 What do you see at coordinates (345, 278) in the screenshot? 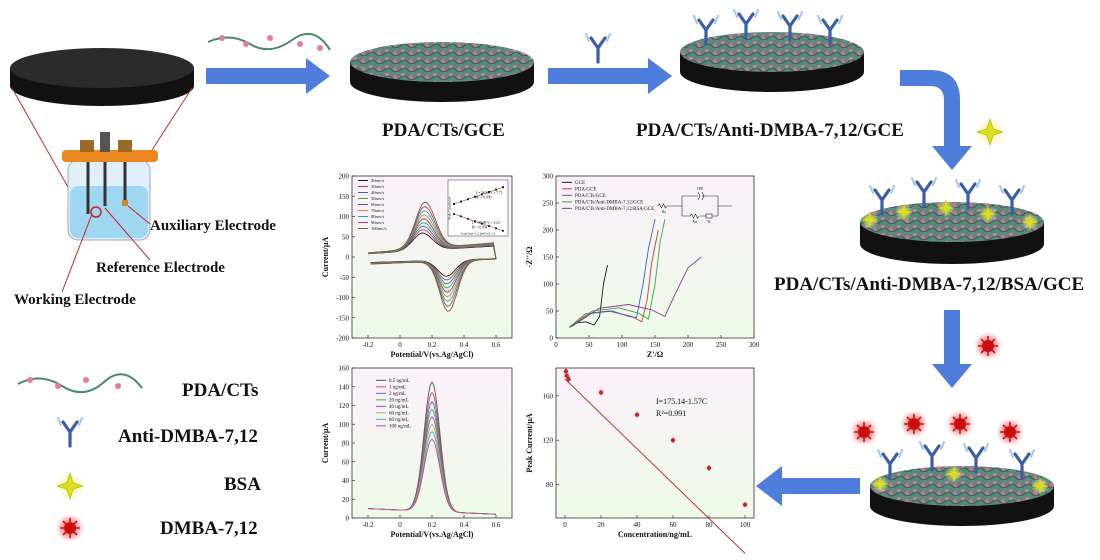
I see `y-tick-label: -50` at bounding box center [345, 278].